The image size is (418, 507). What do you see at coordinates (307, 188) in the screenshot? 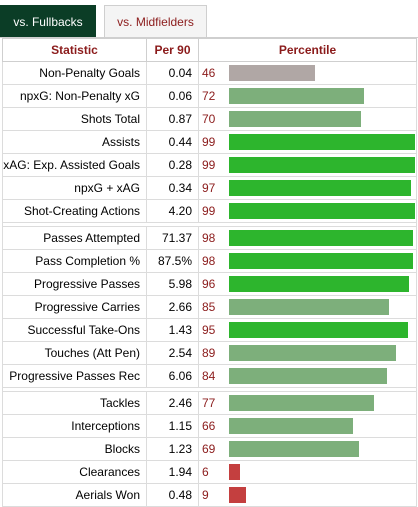
I see `stat-percentile-cell: 97` at bounding box center [307, 188].